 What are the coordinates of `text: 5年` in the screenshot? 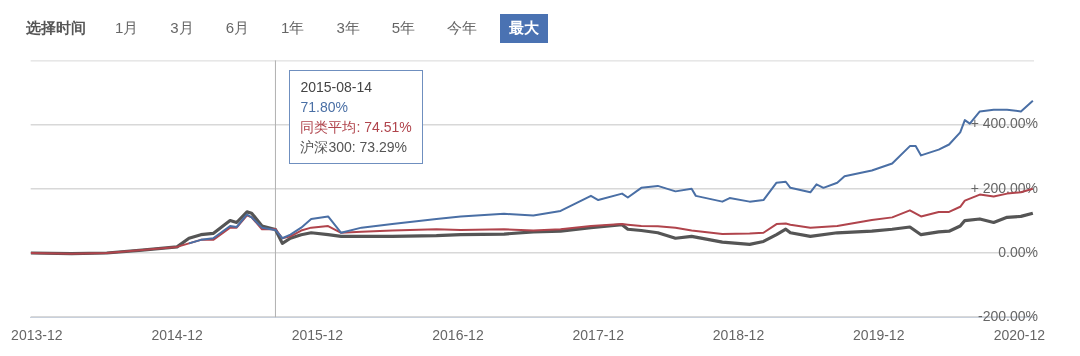 It's located at (403, 27).